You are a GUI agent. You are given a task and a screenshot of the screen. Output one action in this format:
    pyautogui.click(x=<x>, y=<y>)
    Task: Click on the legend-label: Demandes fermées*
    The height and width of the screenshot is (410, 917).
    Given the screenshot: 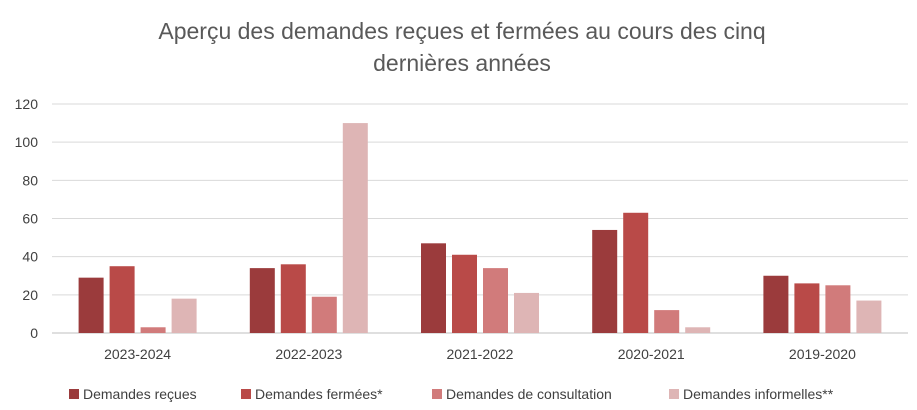 What is the action you would take?
    pyautogui.click(x=319, y=394)
    